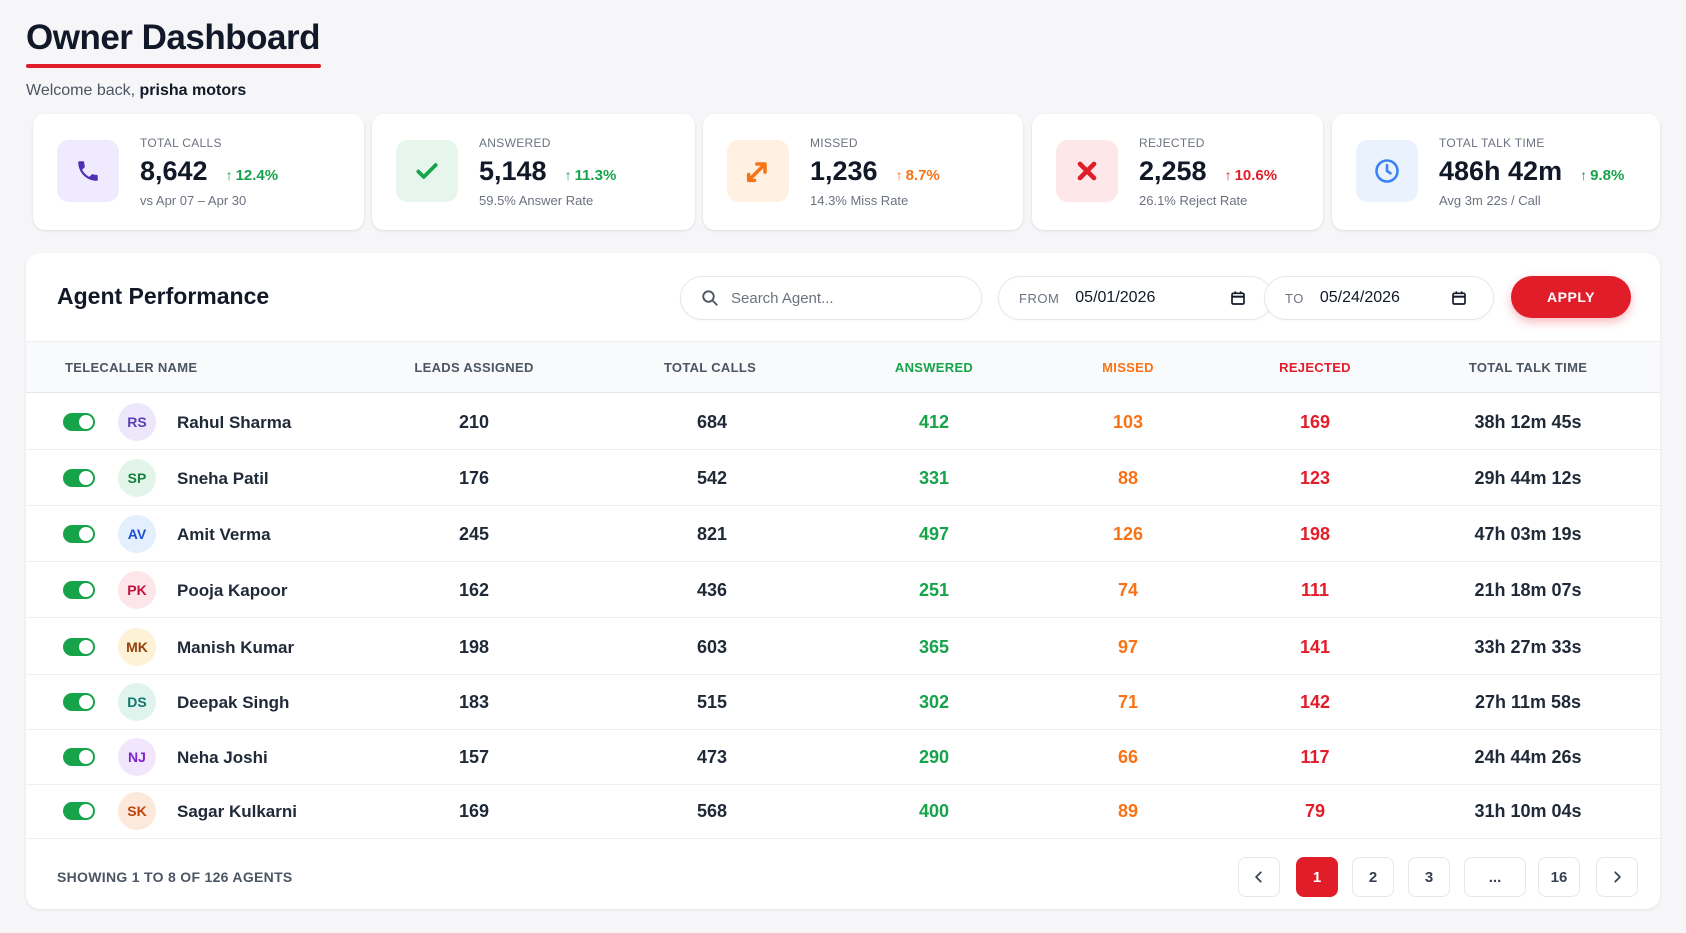 The width and height of the screenshot is (1686, 933). I want to click on to-date-value: 05/24/2026, so click(1359, 297).